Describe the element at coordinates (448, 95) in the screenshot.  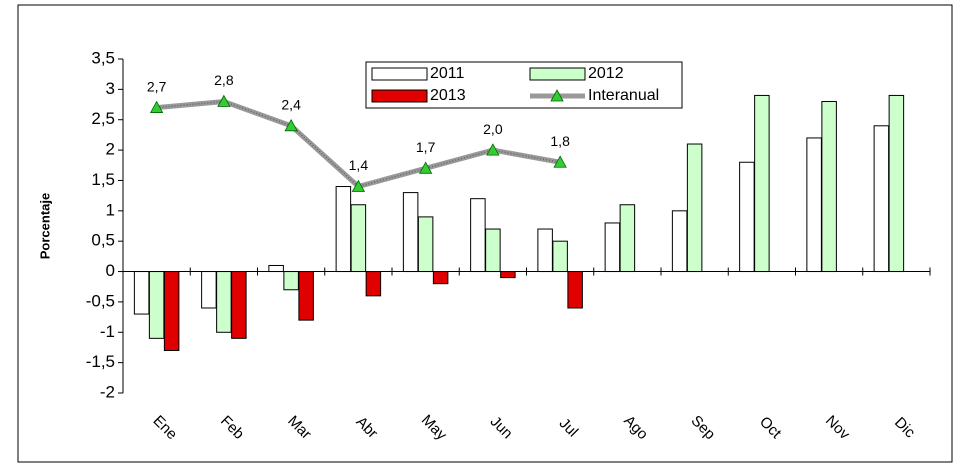
I see `legend-label: 2013` at that location.